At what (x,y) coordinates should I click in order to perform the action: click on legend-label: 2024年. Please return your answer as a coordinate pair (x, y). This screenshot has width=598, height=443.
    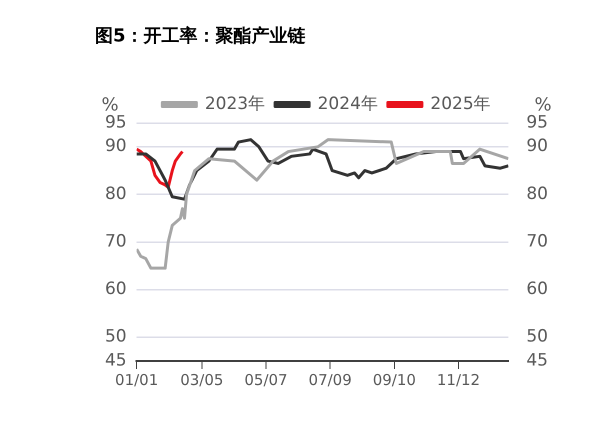
    Looking at the image, I should click on (348, 104).